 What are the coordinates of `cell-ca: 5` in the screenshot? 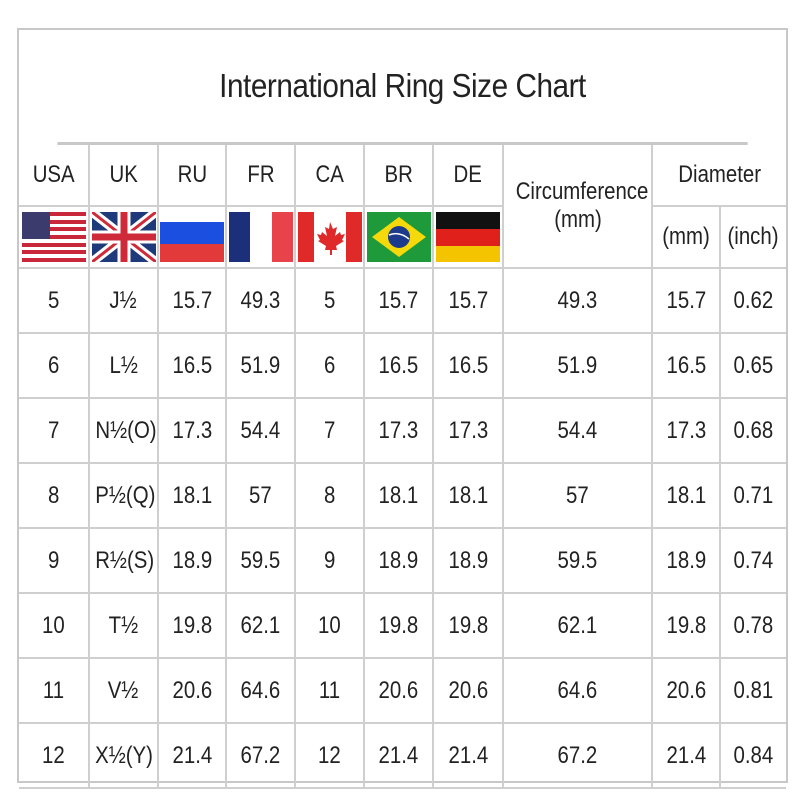 It's located at (329, 301).